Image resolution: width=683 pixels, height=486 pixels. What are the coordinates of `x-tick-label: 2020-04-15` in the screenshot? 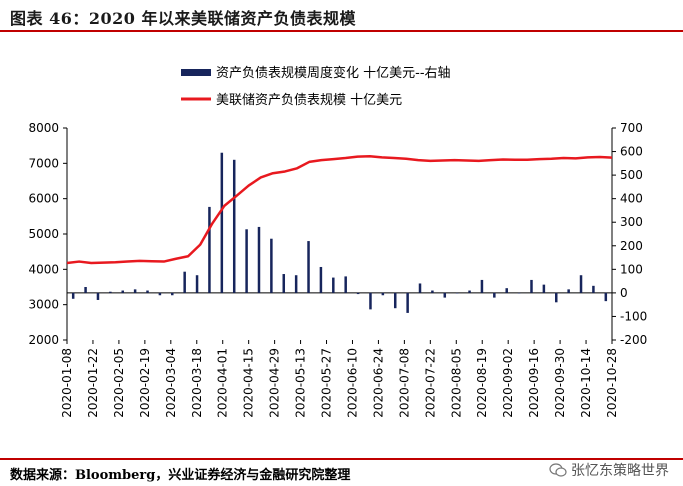 It's located at (249, 383).